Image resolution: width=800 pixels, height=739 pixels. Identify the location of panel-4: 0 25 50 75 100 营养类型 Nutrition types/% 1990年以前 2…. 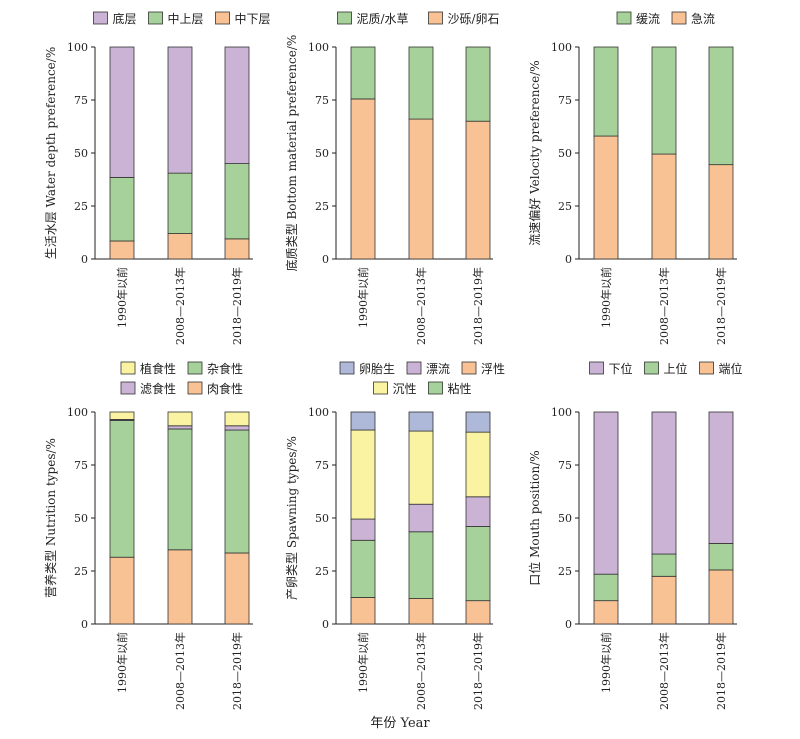
(148, 535).